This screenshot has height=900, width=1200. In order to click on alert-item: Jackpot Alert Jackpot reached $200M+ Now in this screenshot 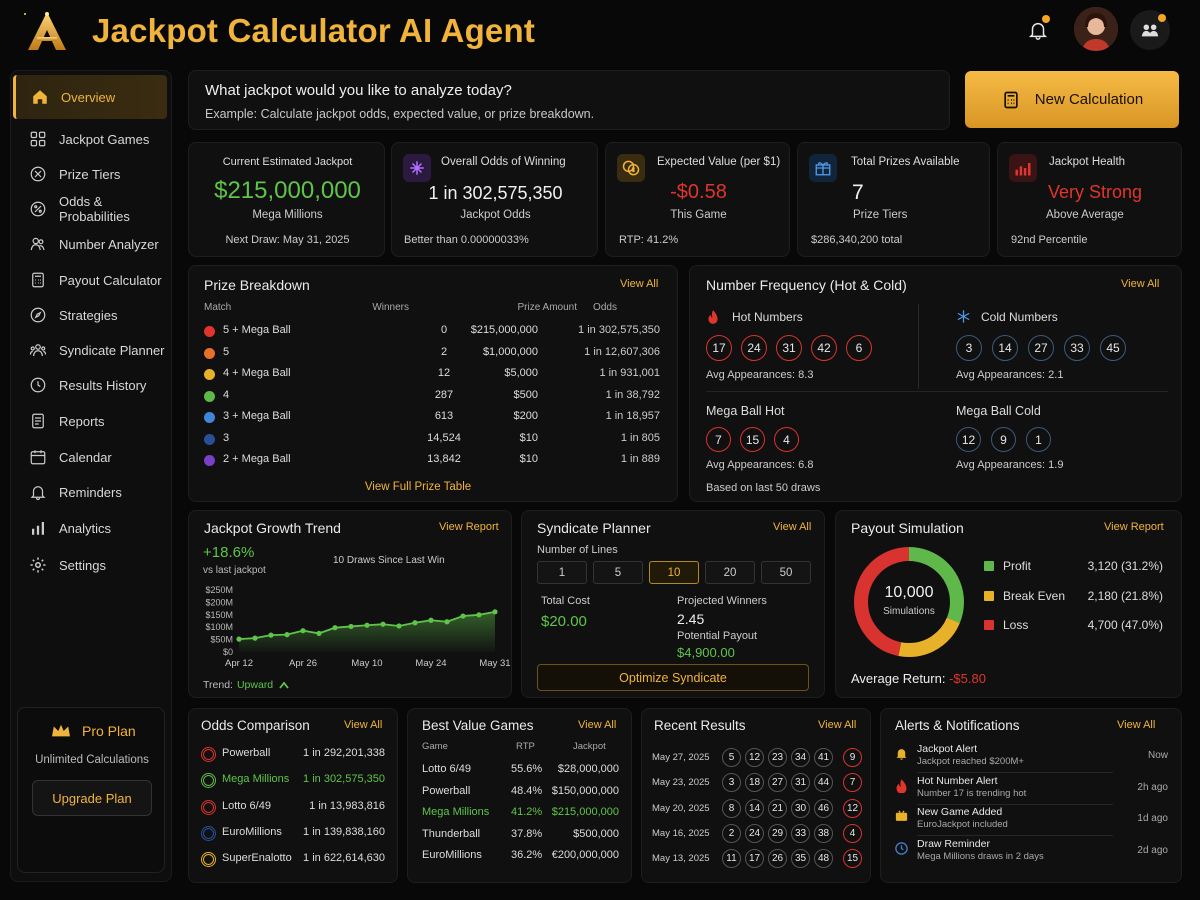, I will do `click(1031, 758)`.